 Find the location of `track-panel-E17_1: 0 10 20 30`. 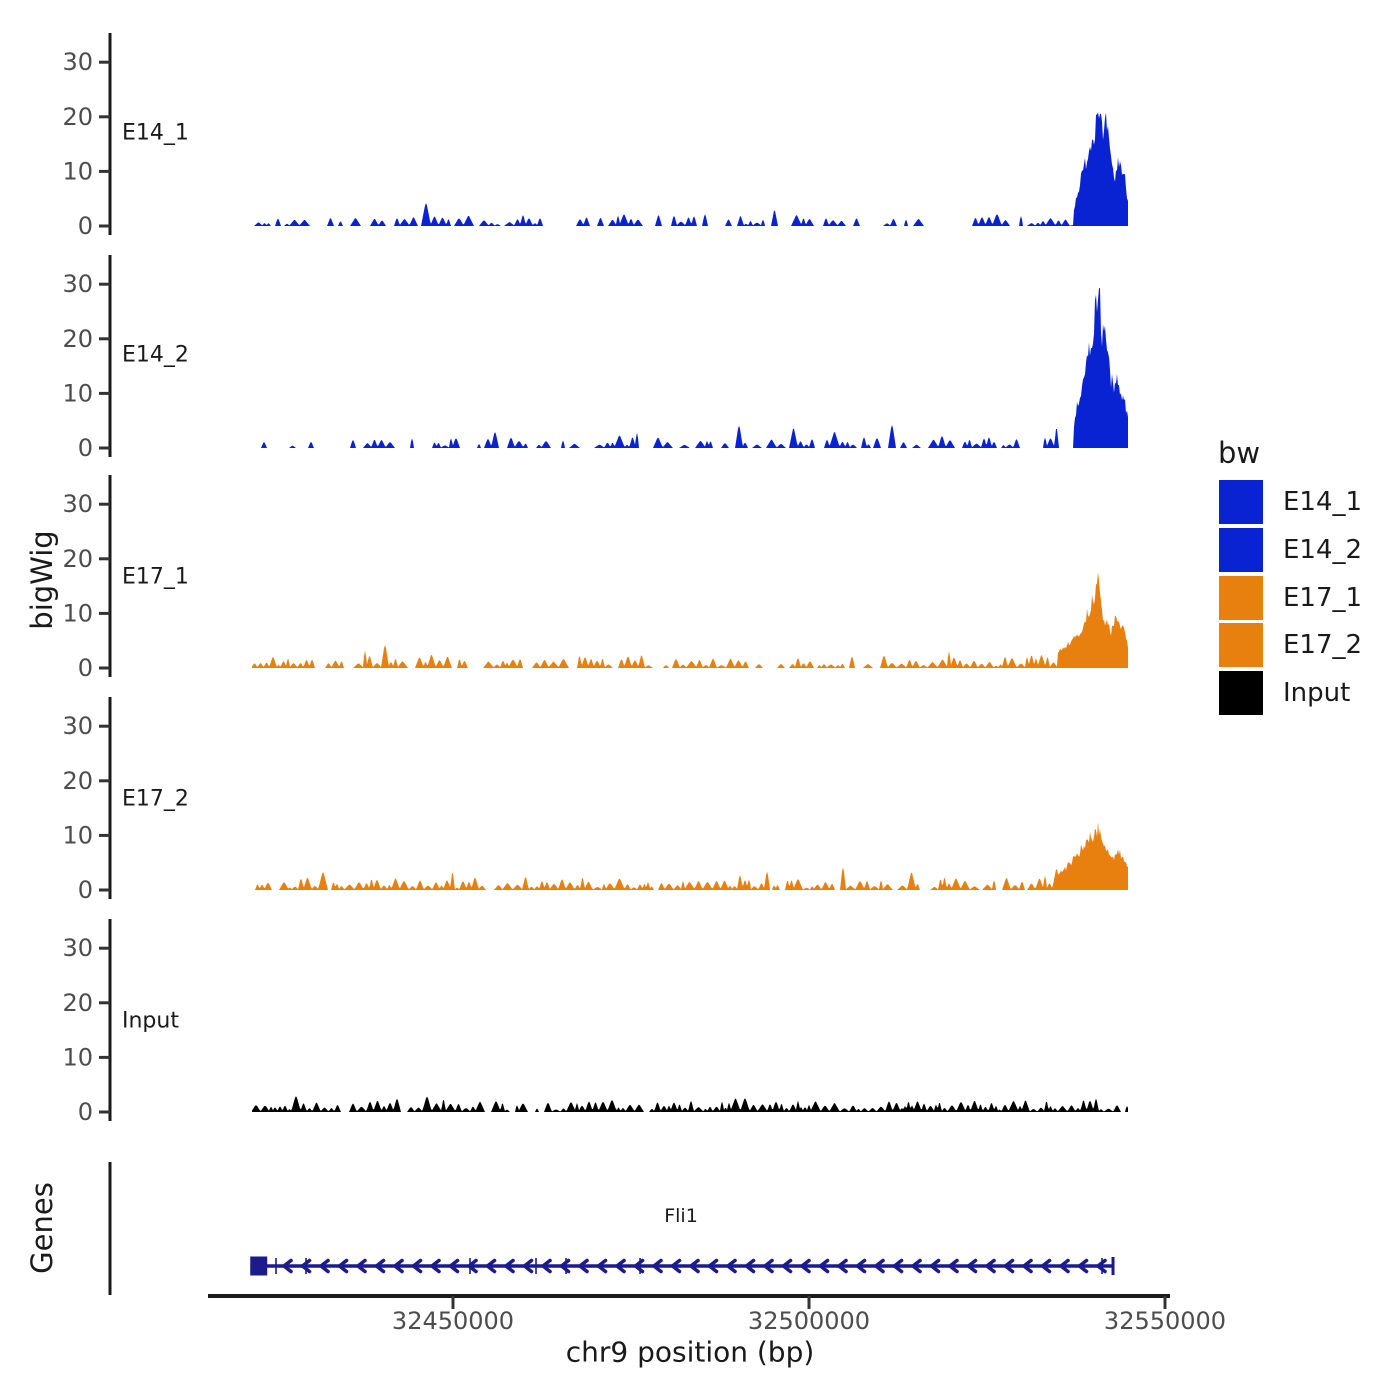

track-panel-E17_1: 0 10 20 30 is located at coordinates (595, 578).